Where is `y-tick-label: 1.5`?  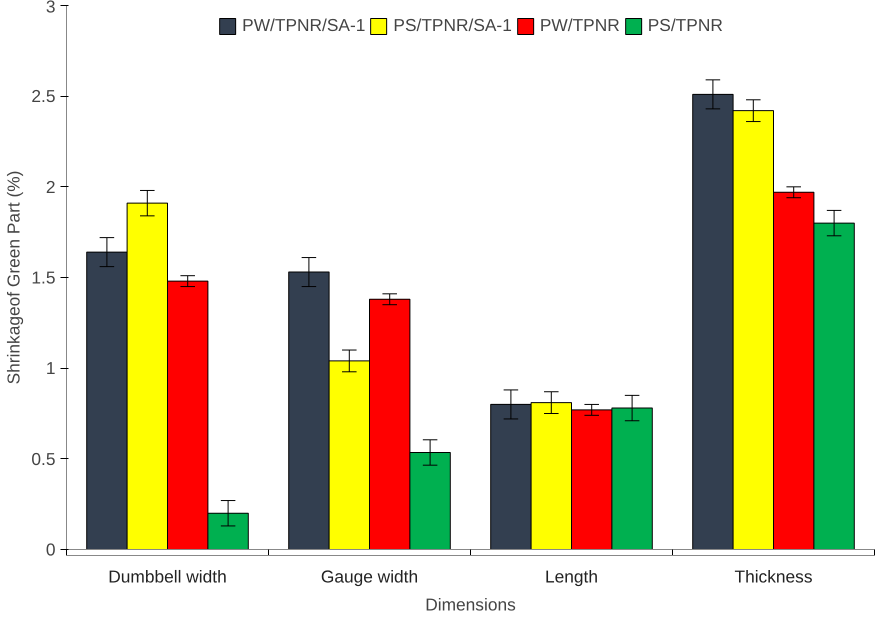
y-tick-label: 1.5 is located at coordinates (43, 278).